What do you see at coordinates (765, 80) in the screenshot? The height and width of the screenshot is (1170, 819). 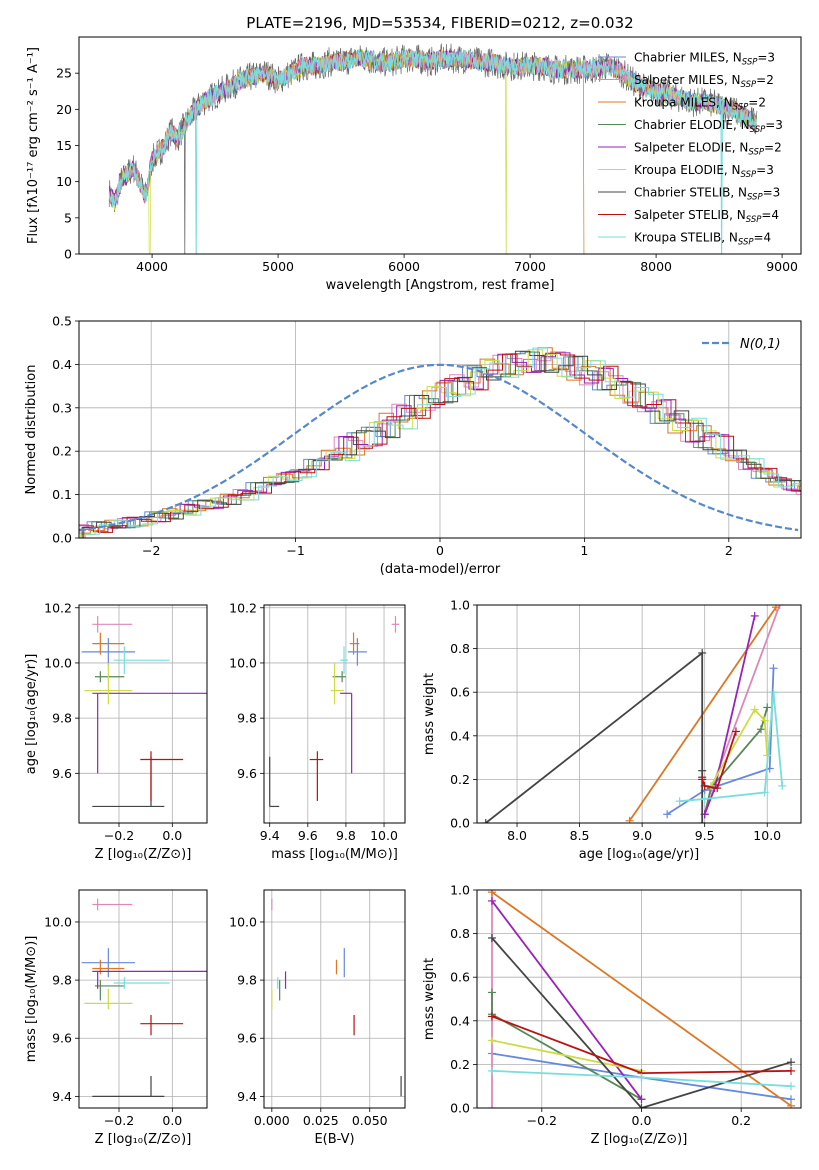 I see `legend-post: =2` at bounding box center [765, 80].